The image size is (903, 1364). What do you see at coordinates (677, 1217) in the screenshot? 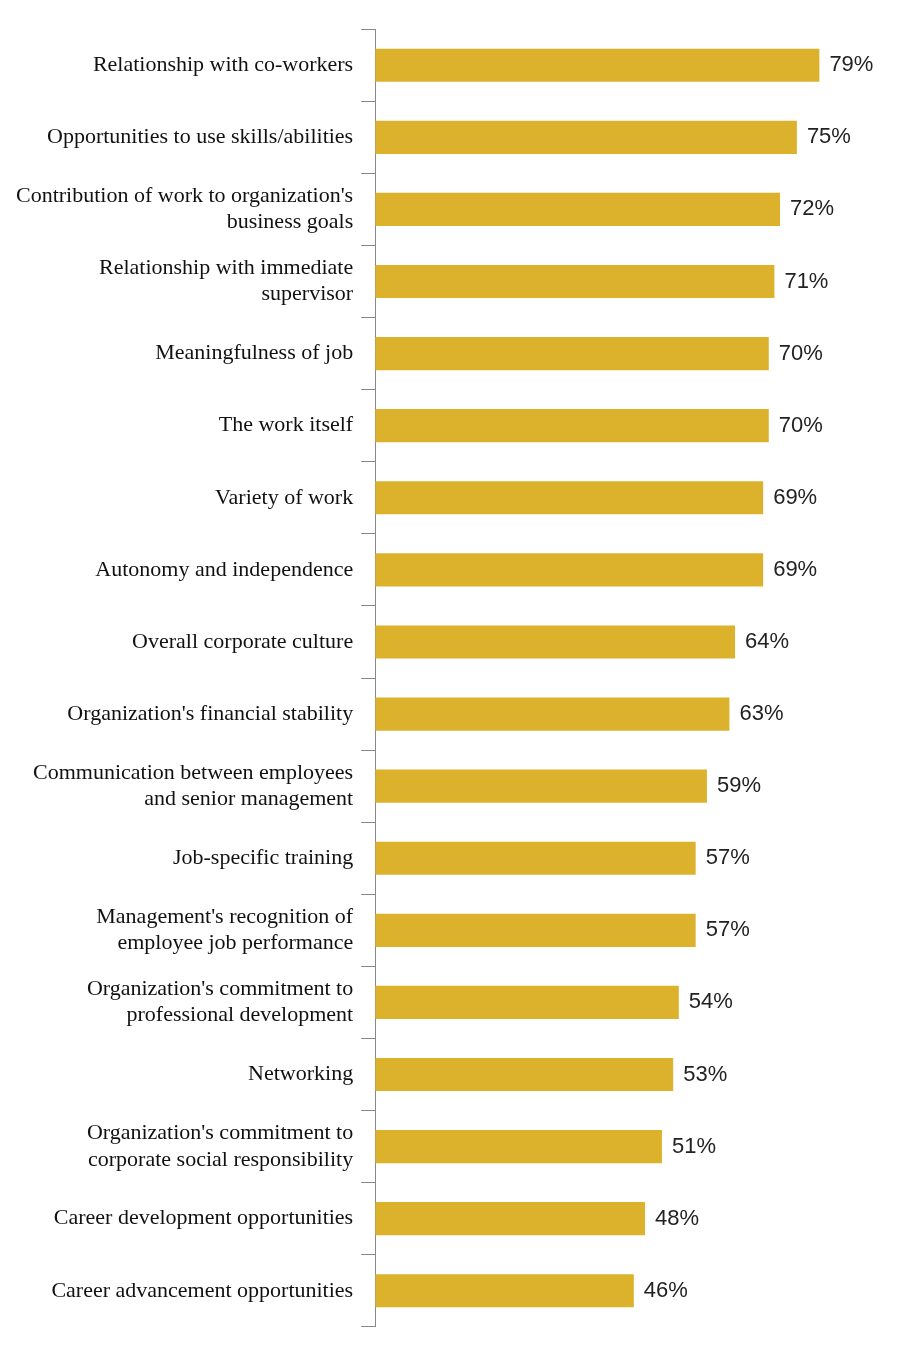
I see `data-label: 48%` at bounding box center [677, 1217].